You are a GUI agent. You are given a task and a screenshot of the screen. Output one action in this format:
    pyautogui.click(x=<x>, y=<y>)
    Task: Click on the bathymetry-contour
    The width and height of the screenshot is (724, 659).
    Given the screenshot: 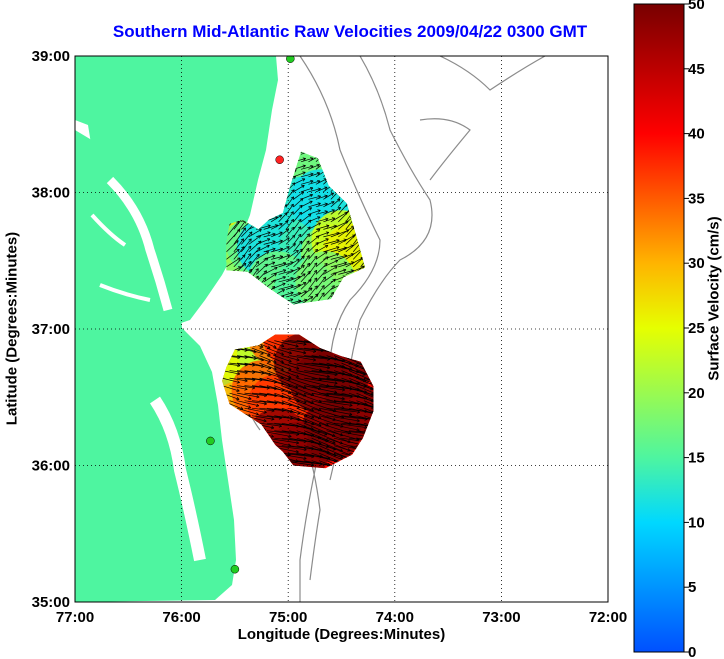 What is the action you would take?
    pyautogui.click(x=445, y=149)
    